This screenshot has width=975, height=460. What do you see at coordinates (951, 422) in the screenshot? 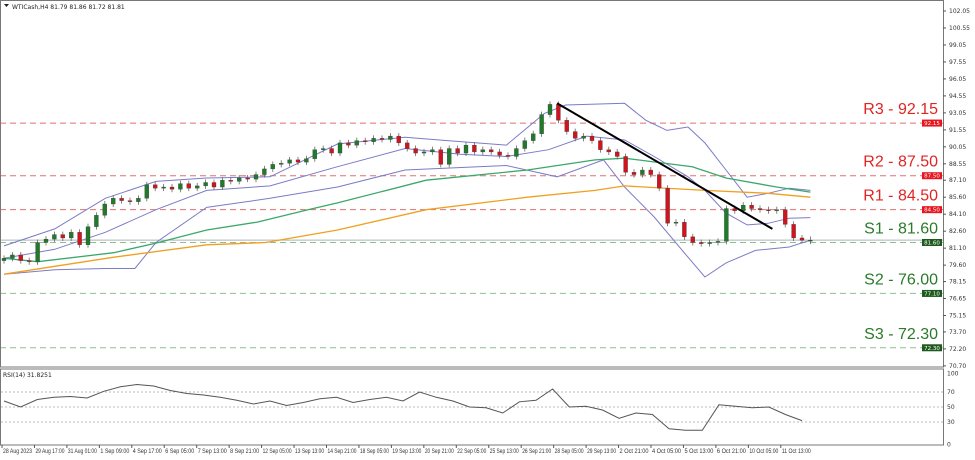
I see `rsi-tick-label: 30` at bounding box center [951, 422].